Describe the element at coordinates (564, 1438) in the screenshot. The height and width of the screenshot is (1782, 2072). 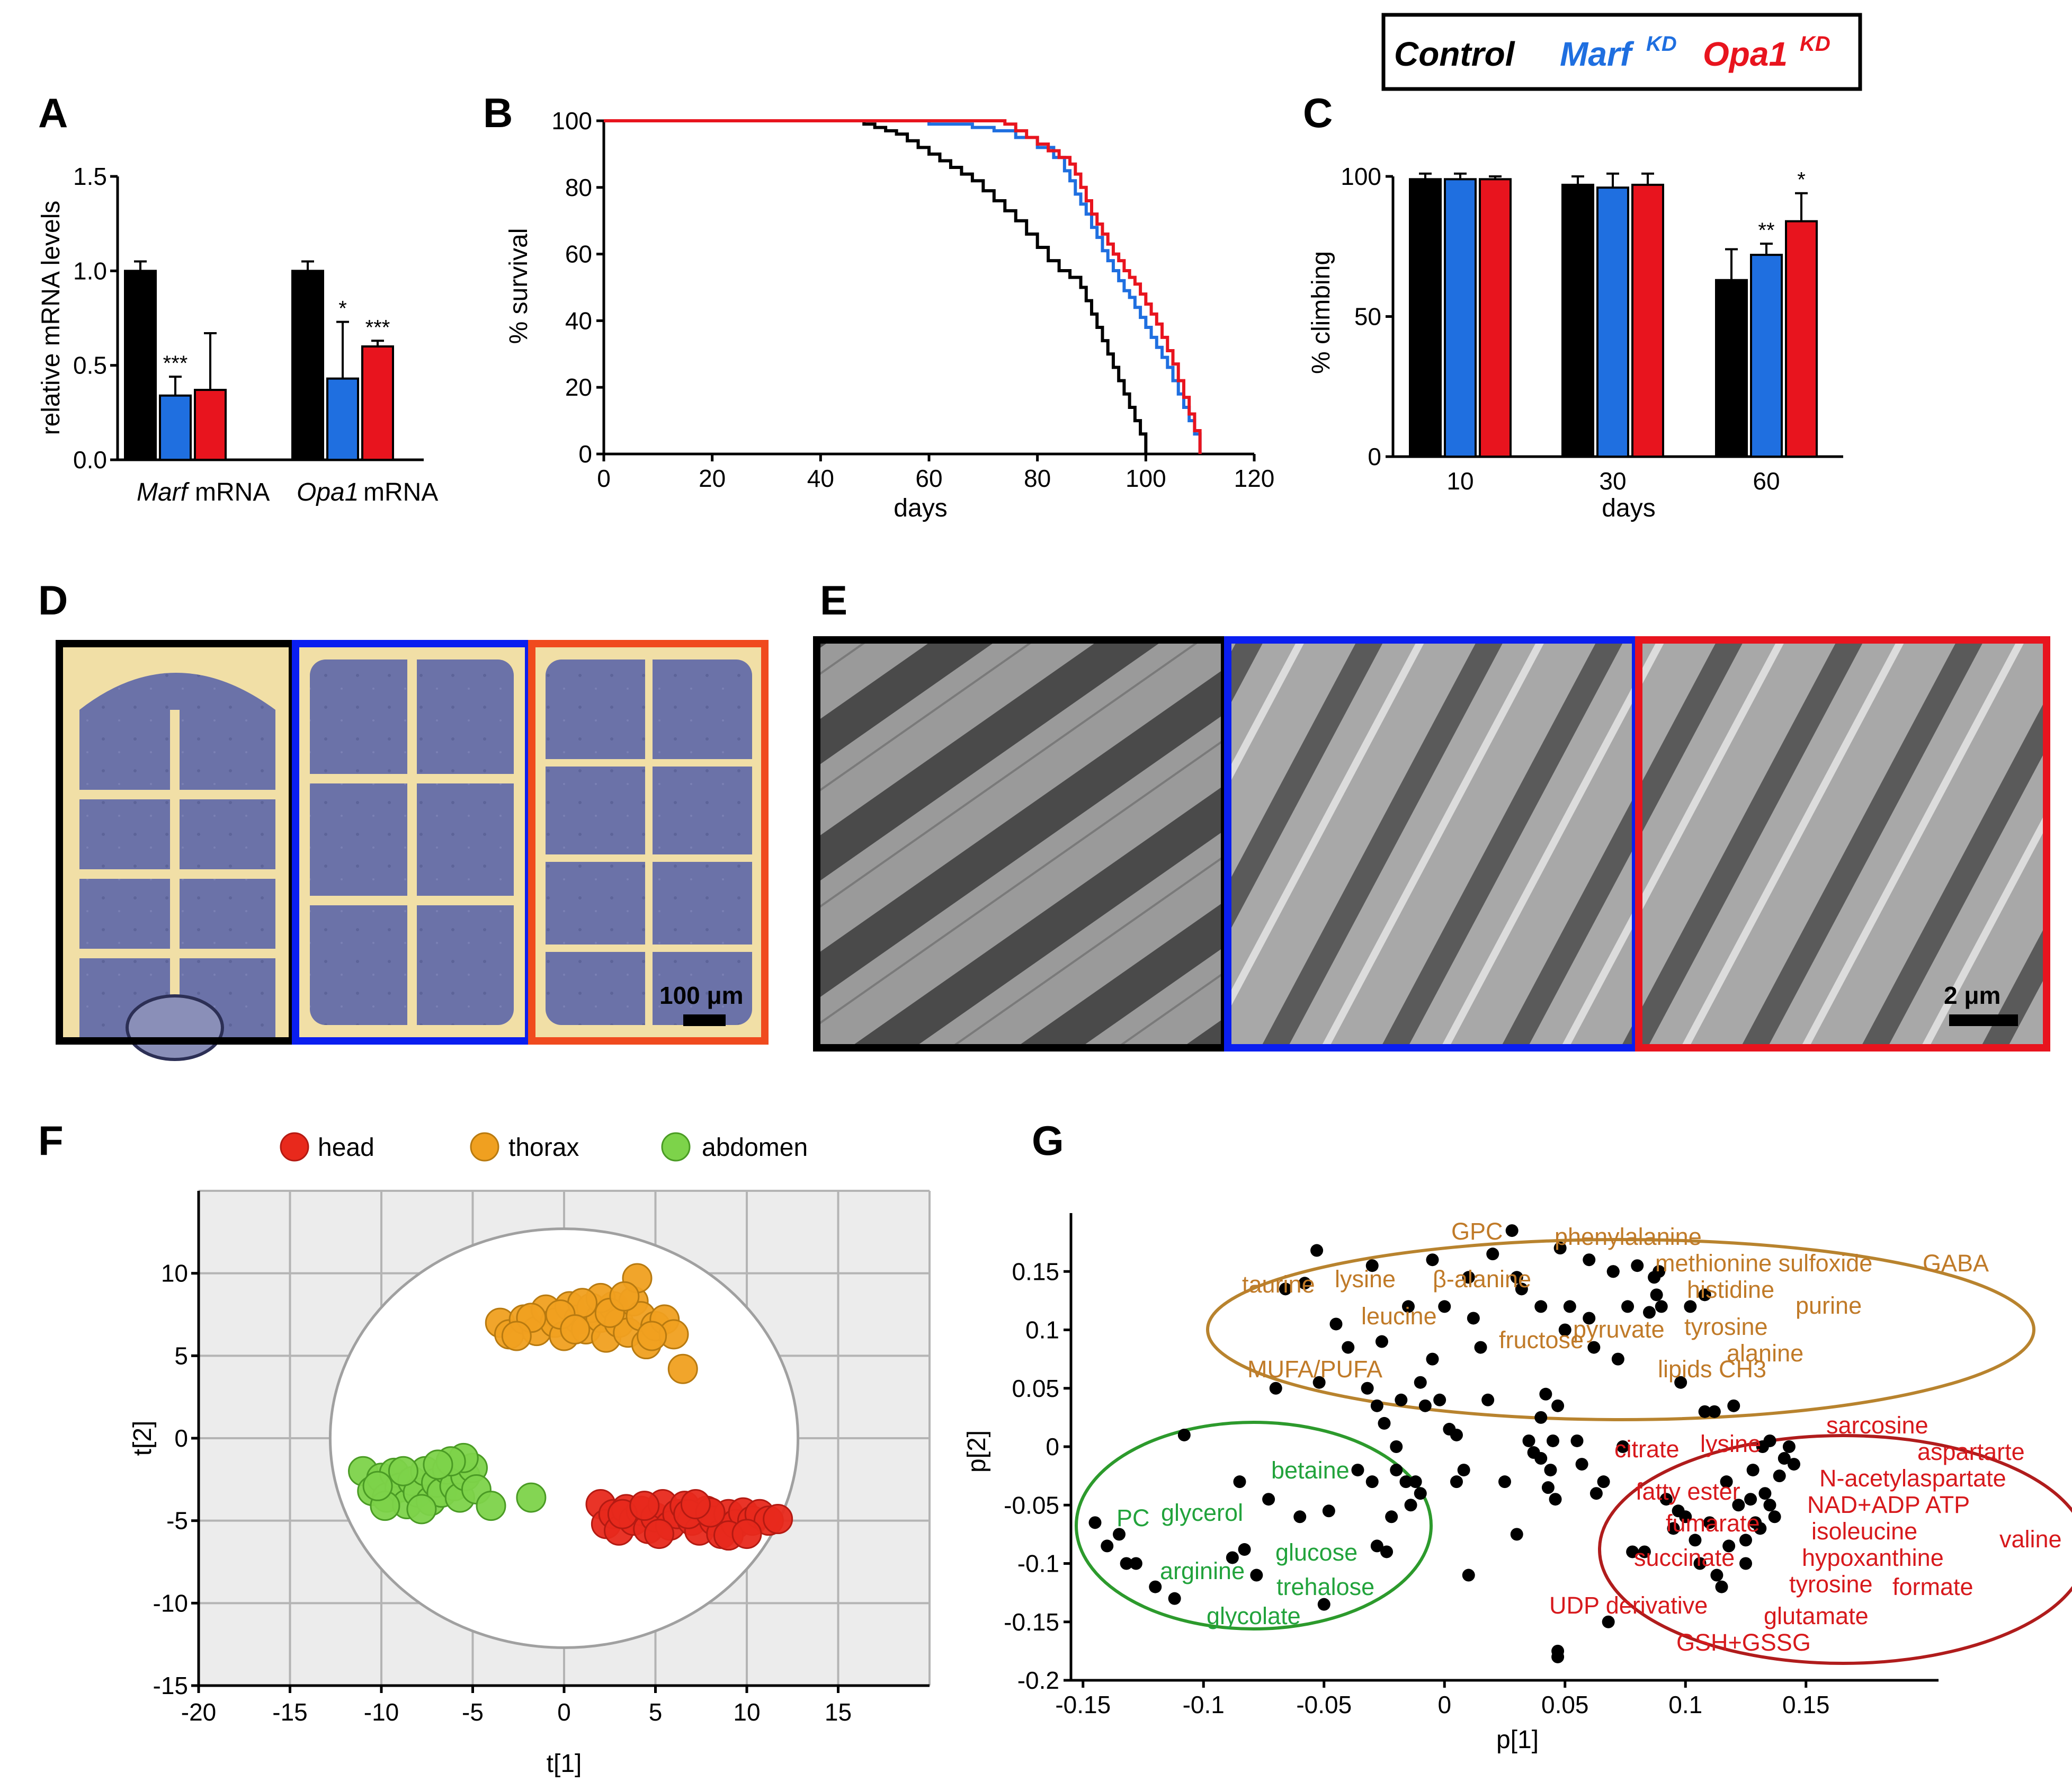
I see `panel-f-hotelling-ellipse` at that location.